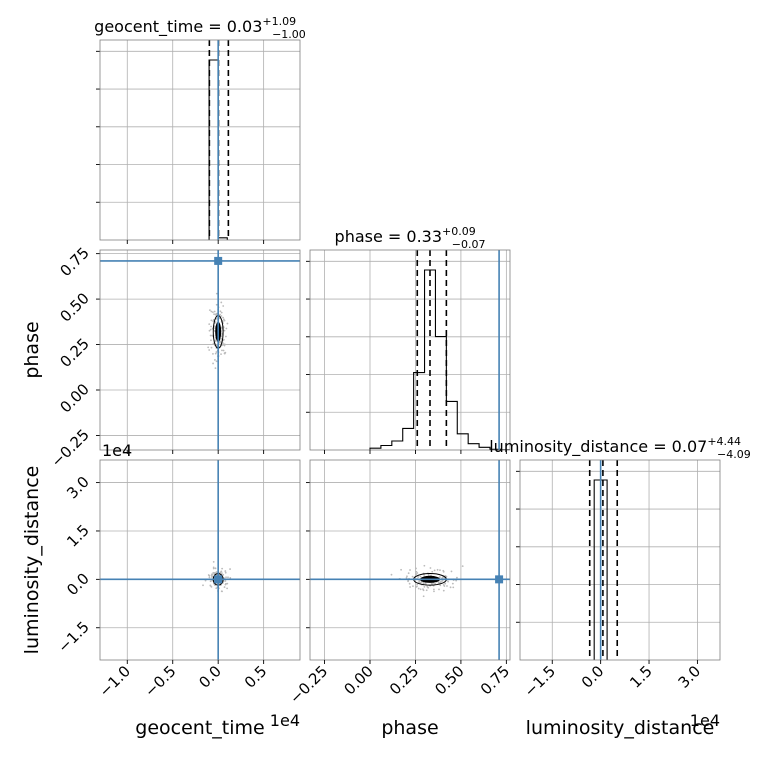  I want to click on y-tick-label: −1.5, so click(73, 637).